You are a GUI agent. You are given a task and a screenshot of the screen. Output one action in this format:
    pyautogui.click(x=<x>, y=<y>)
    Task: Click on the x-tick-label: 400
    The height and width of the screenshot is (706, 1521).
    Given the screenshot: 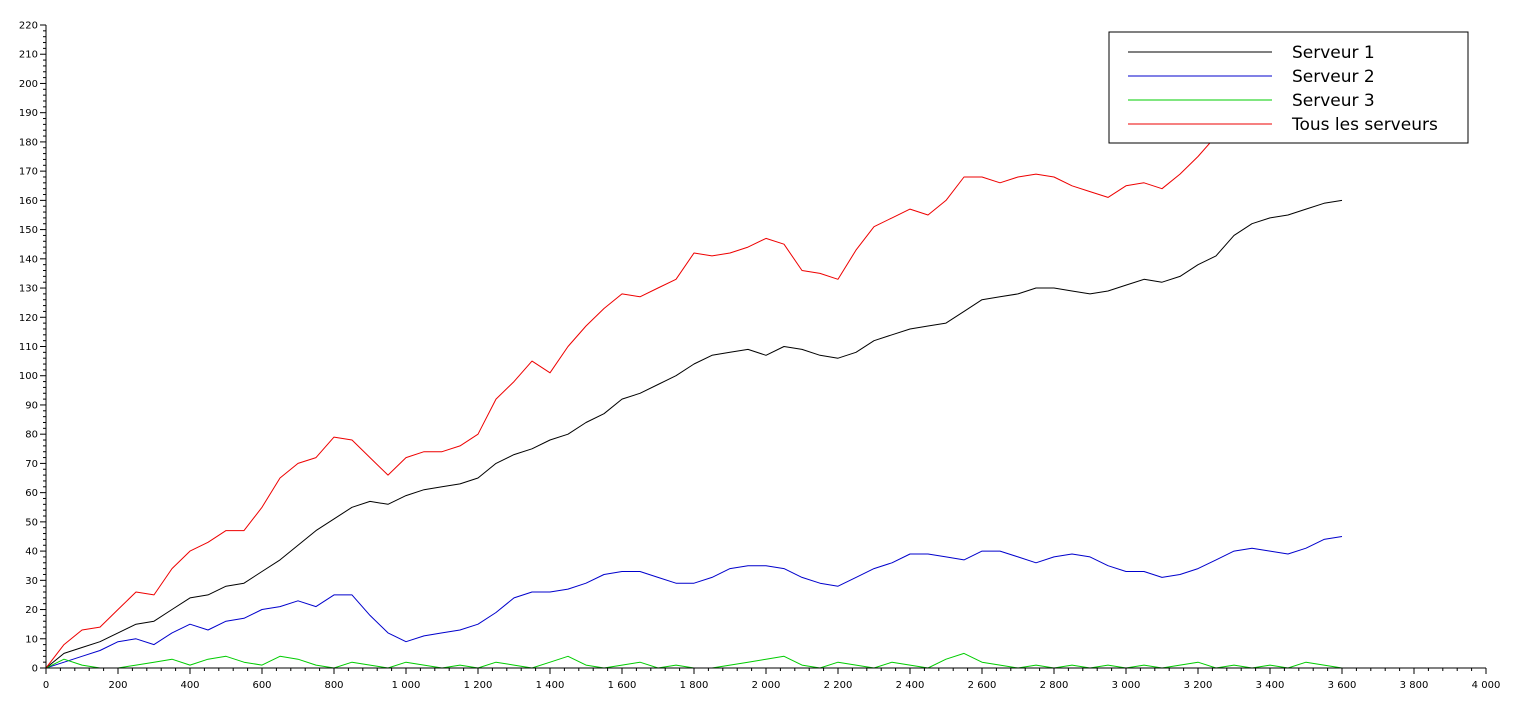 What is the action you would take?
    pyautogui.click(x=189, y=685)
    